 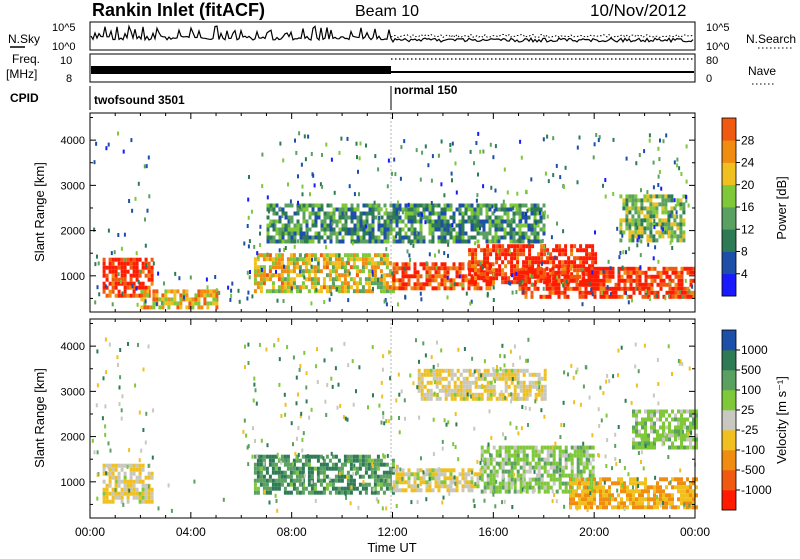 What do you see at coordinates (406, 223) in the screenshot?
I see `data-region` at bounding box center [406, 223].